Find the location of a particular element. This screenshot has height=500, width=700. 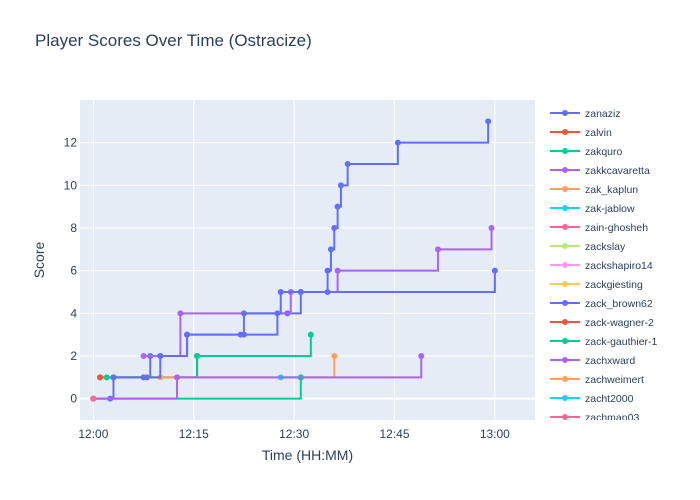

legend-label: zain-ghosheh is located at coordinates (617, 227).